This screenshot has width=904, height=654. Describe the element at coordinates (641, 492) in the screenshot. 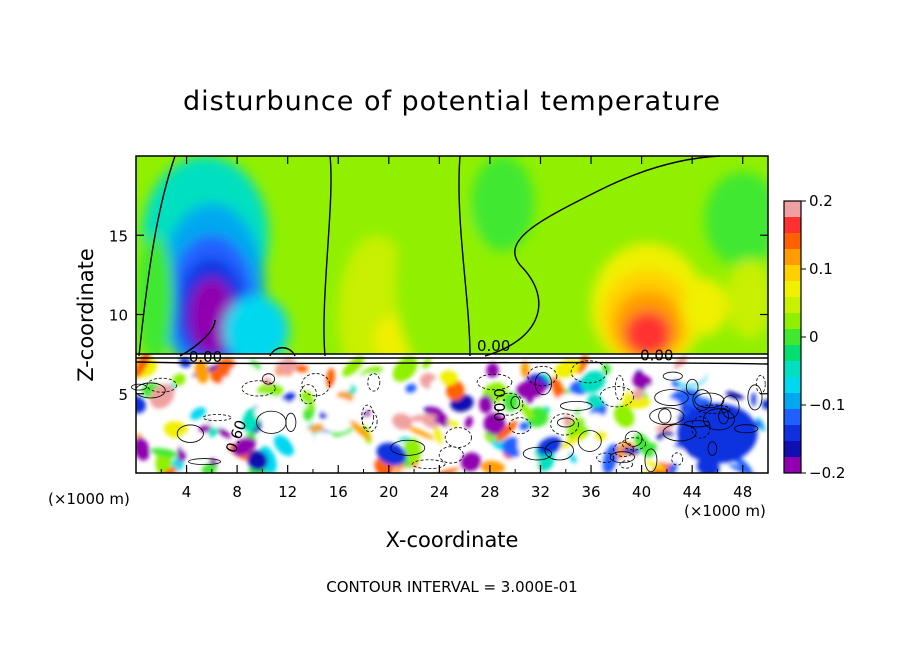

I see `x-tick-label-9: 40` at that location.